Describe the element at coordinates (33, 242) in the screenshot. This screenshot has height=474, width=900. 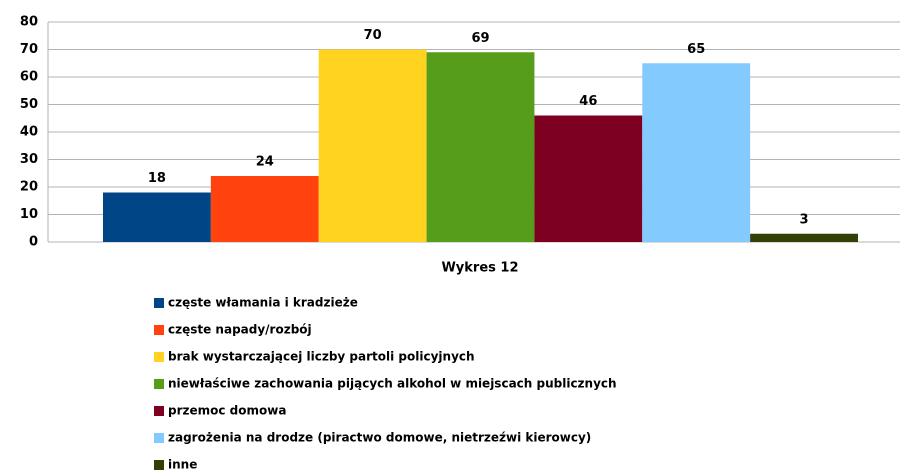
I see `y-tick-label: 0` at that location.